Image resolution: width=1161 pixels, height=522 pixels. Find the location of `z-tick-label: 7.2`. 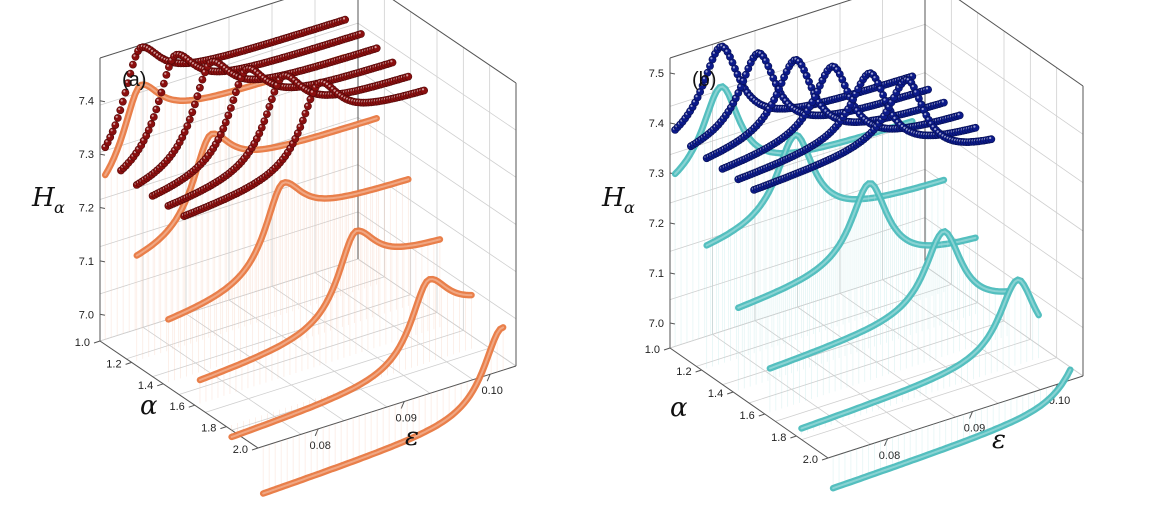

z-tick-label: 7.2 is located at coordinates (86, 209).